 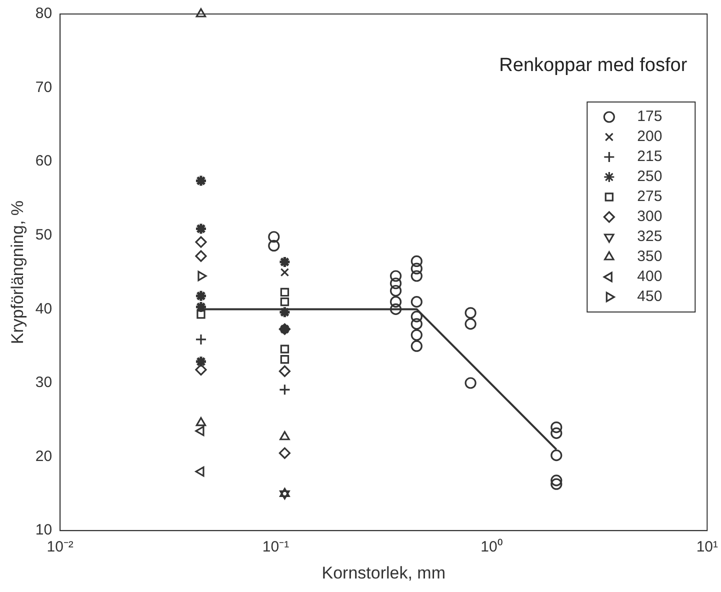 I want to click on legend-label: 450, so click(x=649, y=297).